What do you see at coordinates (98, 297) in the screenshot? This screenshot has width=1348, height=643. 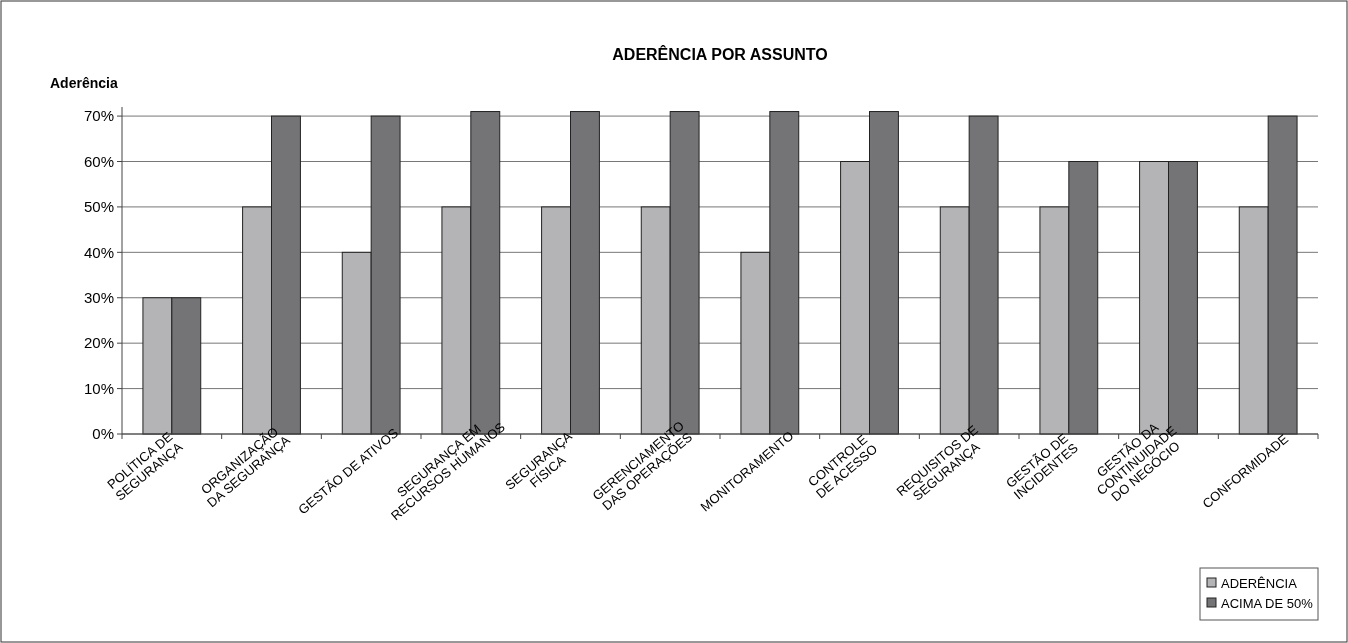 I see `y-tick-label: 30%` at bounding box center [98, 297].